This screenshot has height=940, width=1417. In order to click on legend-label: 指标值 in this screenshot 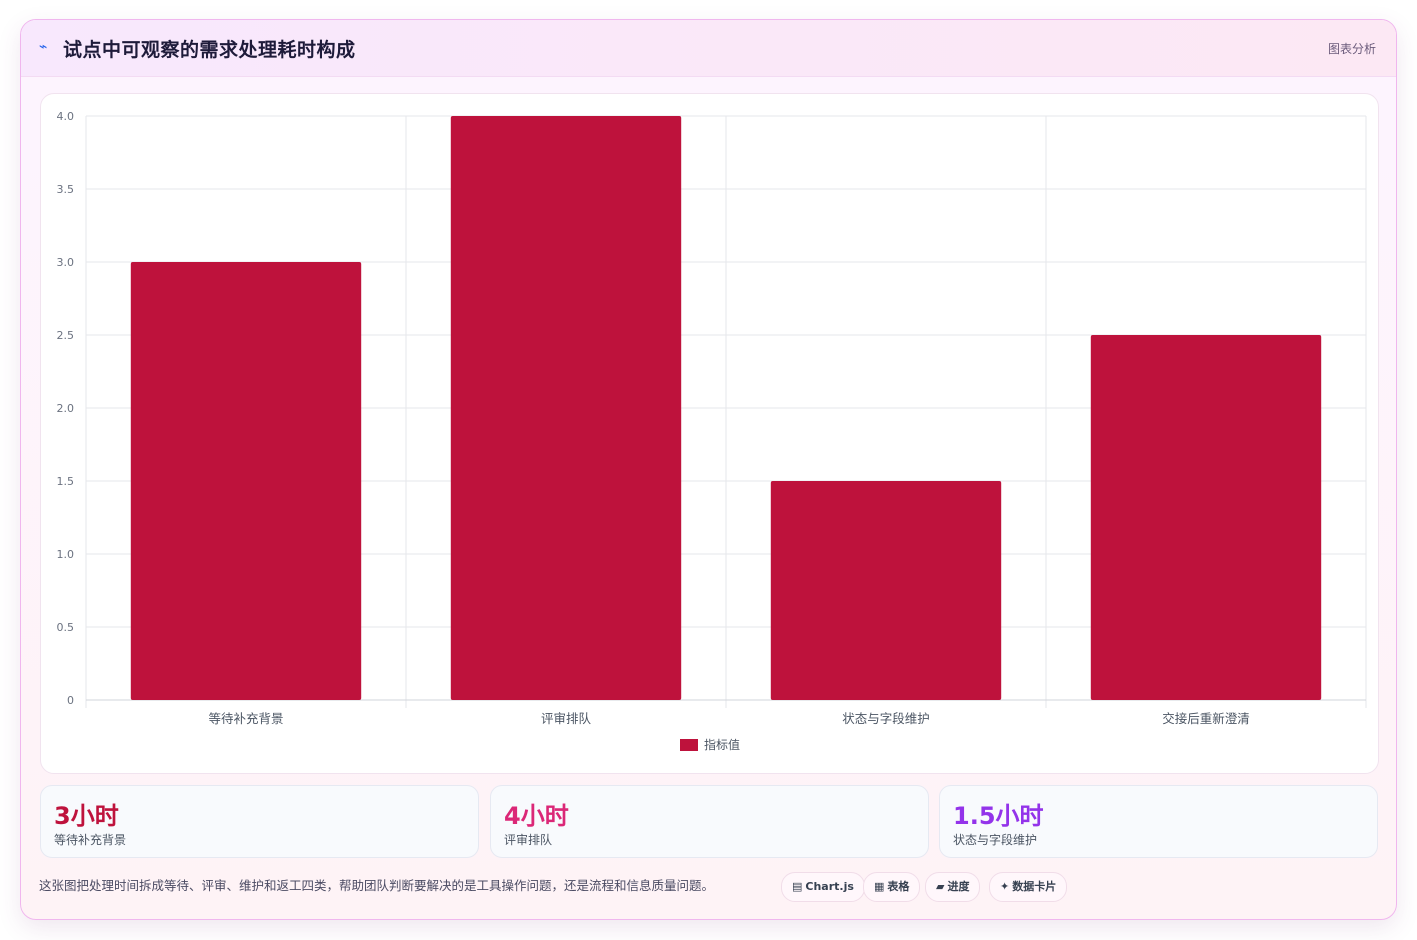, I will do `click(722, 744)`.